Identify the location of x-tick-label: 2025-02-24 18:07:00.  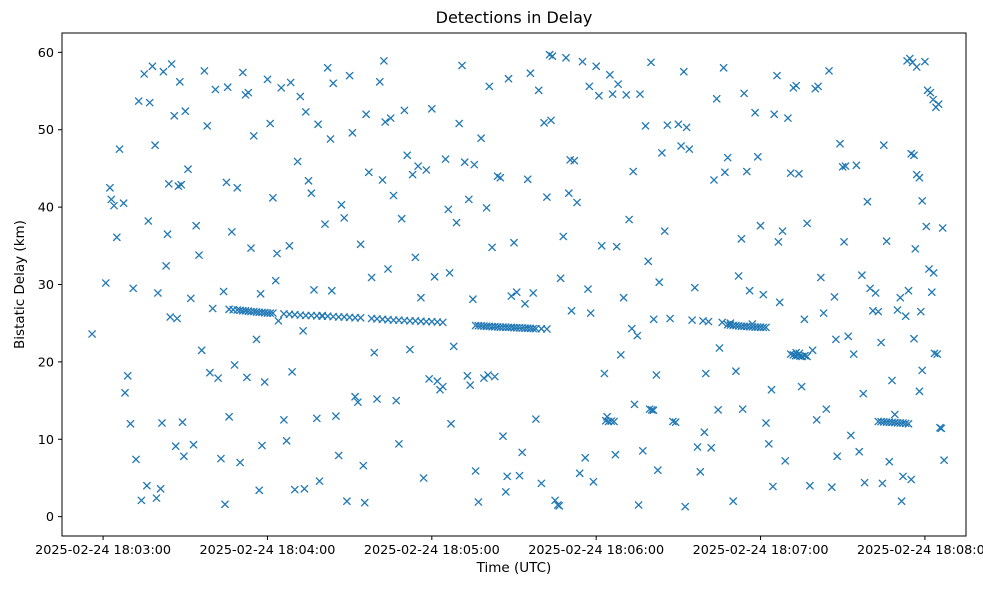
(761, 550).